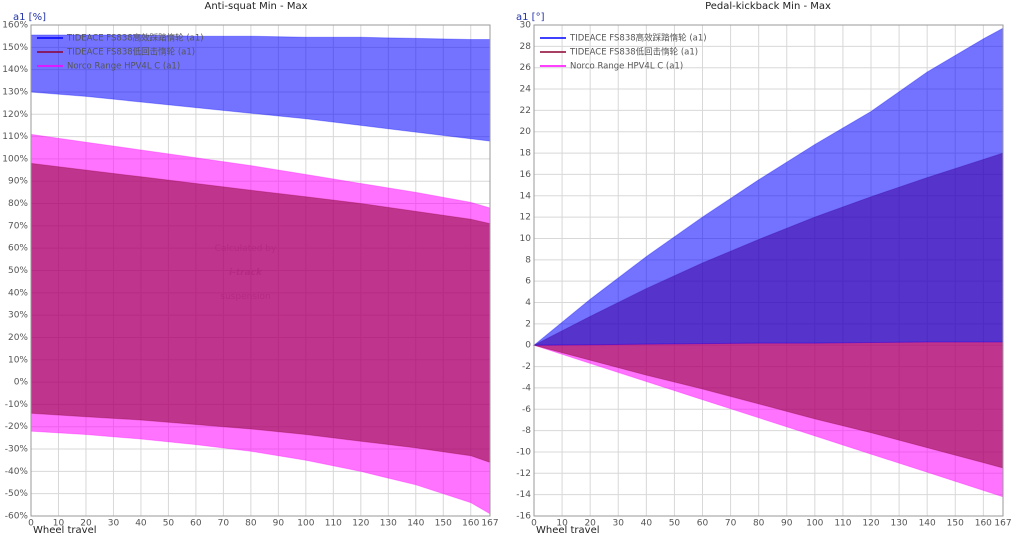 This screenshot has width=1024, height=539. What do you see at coordinates (29, 17) in the screenshot?
I see `y-axis-label: a1 [%]` at bounding box center [29, 17].